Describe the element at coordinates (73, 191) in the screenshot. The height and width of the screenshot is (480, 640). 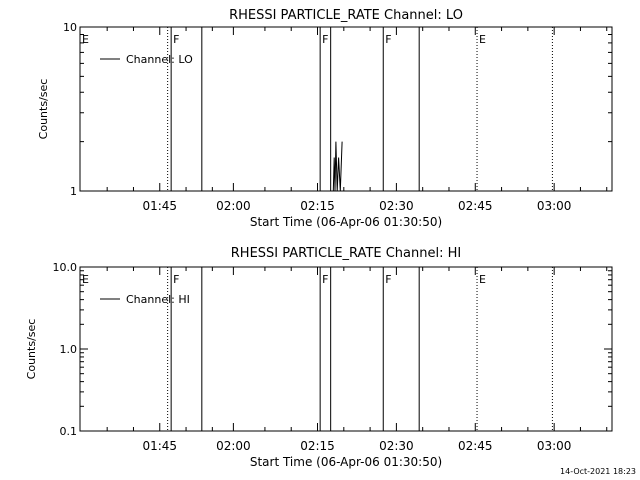
I see `y-tick-label: 1` at that location.